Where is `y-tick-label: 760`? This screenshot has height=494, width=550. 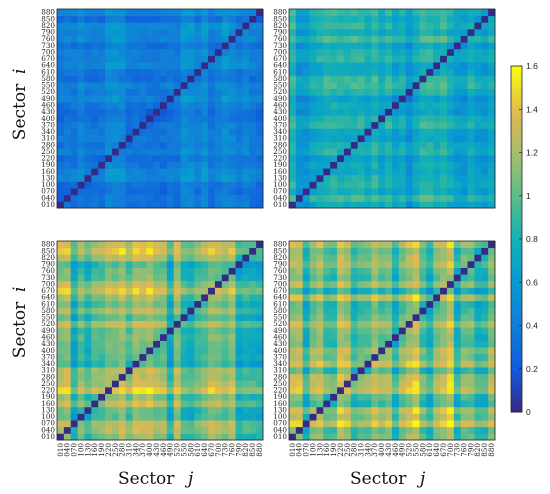 y-tick-label: 760 is located at coordinates (48, 270).